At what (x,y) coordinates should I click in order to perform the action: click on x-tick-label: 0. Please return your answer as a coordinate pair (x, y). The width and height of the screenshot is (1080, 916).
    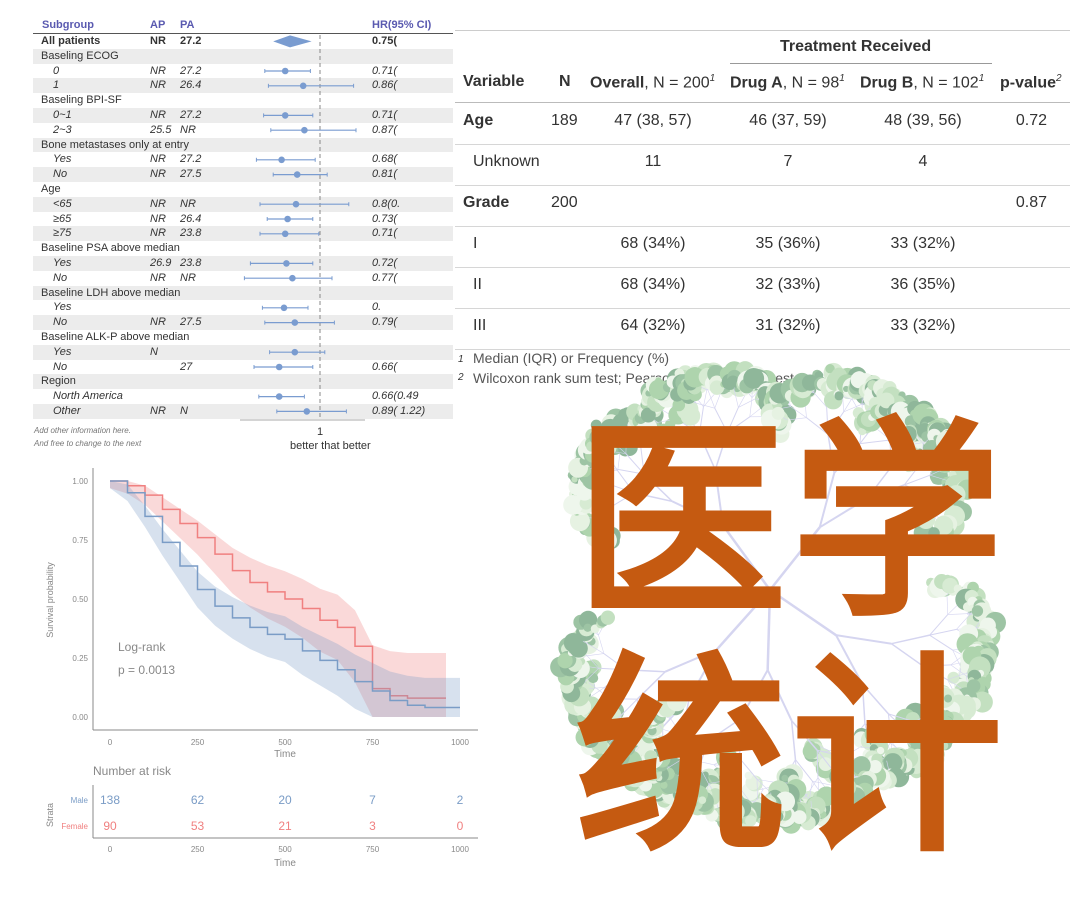
    Looking at the image, I should click on (110, 742).